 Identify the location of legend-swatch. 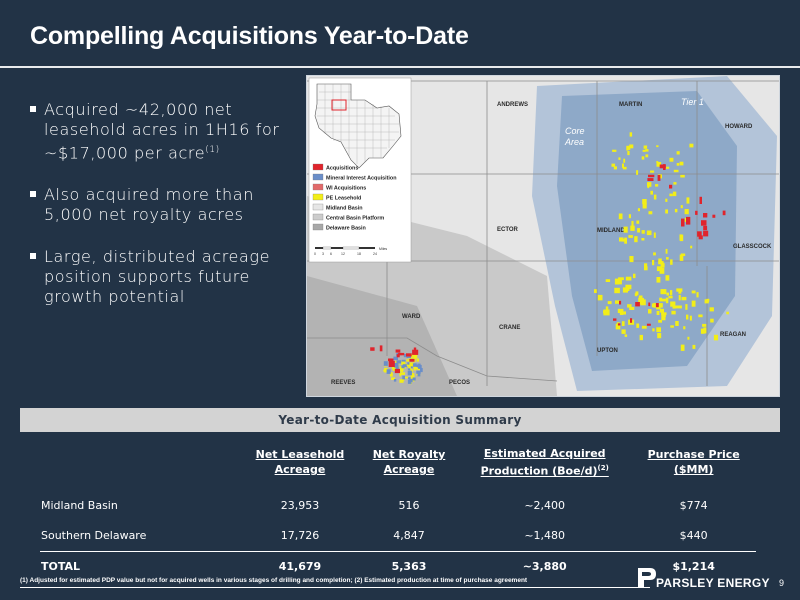
(318, 177).